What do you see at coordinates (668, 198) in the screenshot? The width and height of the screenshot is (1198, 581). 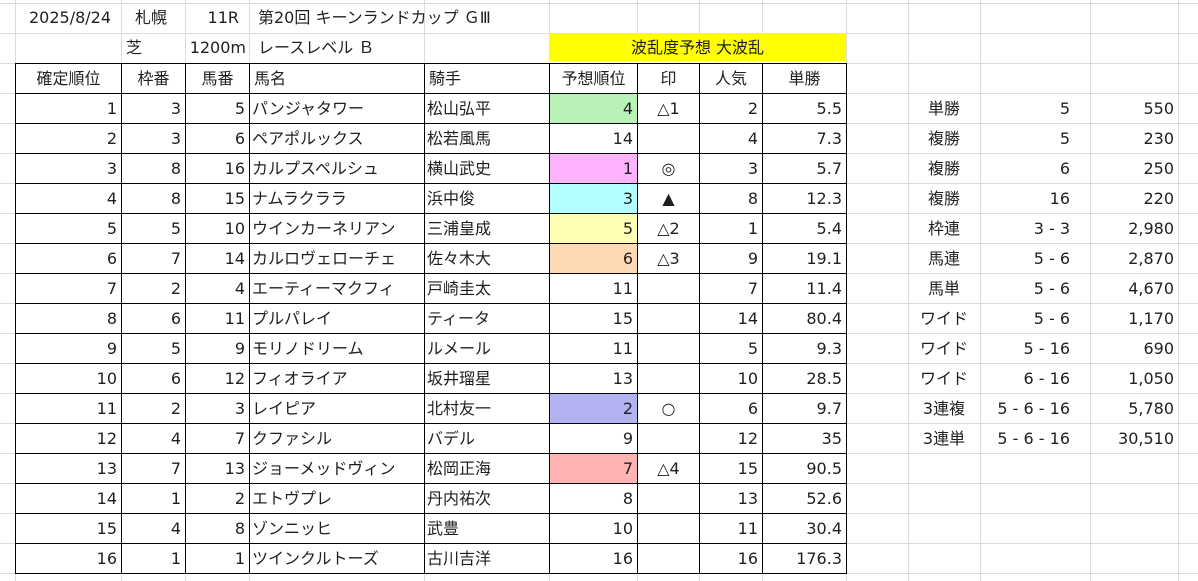 I see `cell-mark: ▲` at bounding box center [668, 198].